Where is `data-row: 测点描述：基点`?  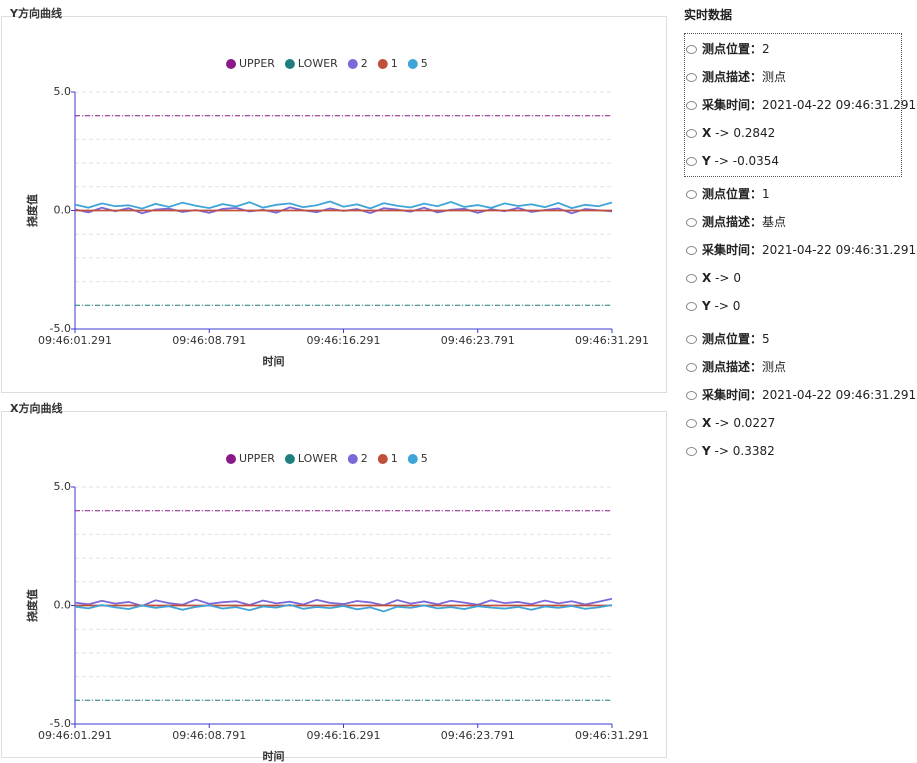
data-row: 测点描述：基点 is located at coordinates (736, 222).